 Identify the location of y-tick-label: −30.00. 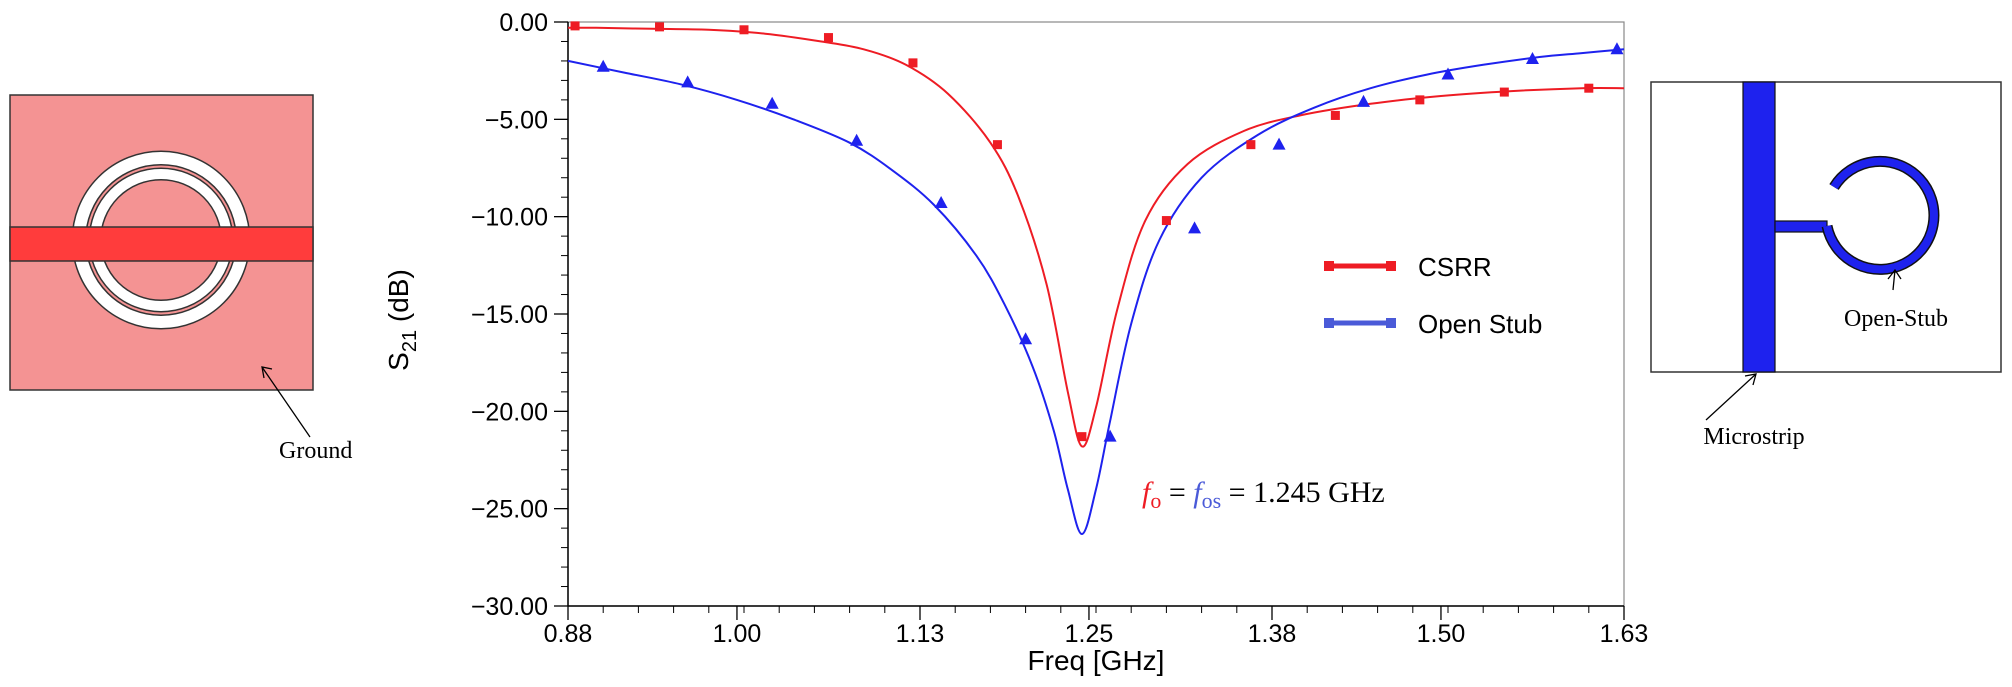
(509, 607).